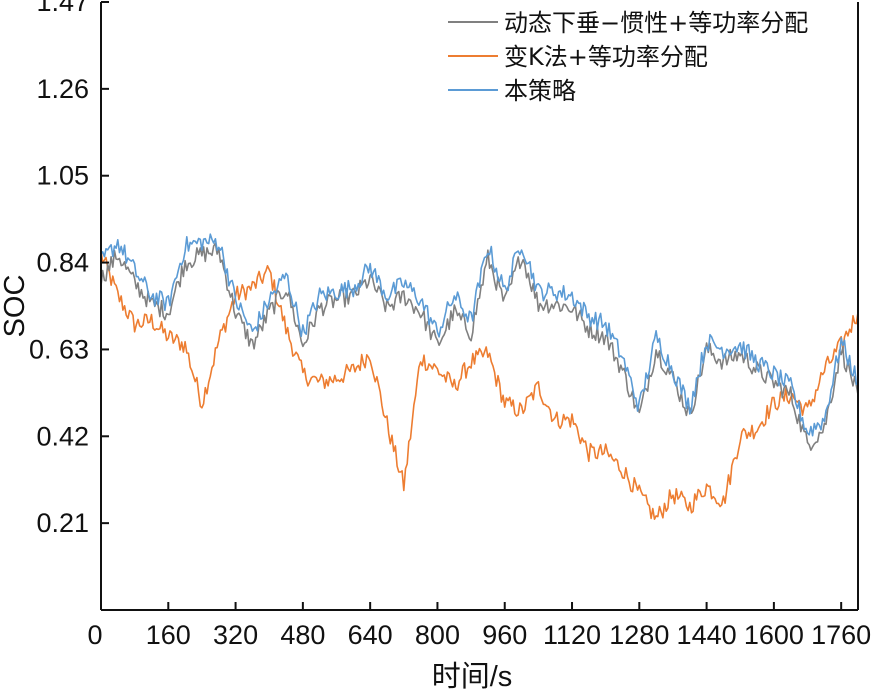 The width and height of the screenshot is (871, 692). What do you see at coordinates (62, 523) in the screenshot?
I see `y-tick-label: 0.21` at bounding box center [62, 523].